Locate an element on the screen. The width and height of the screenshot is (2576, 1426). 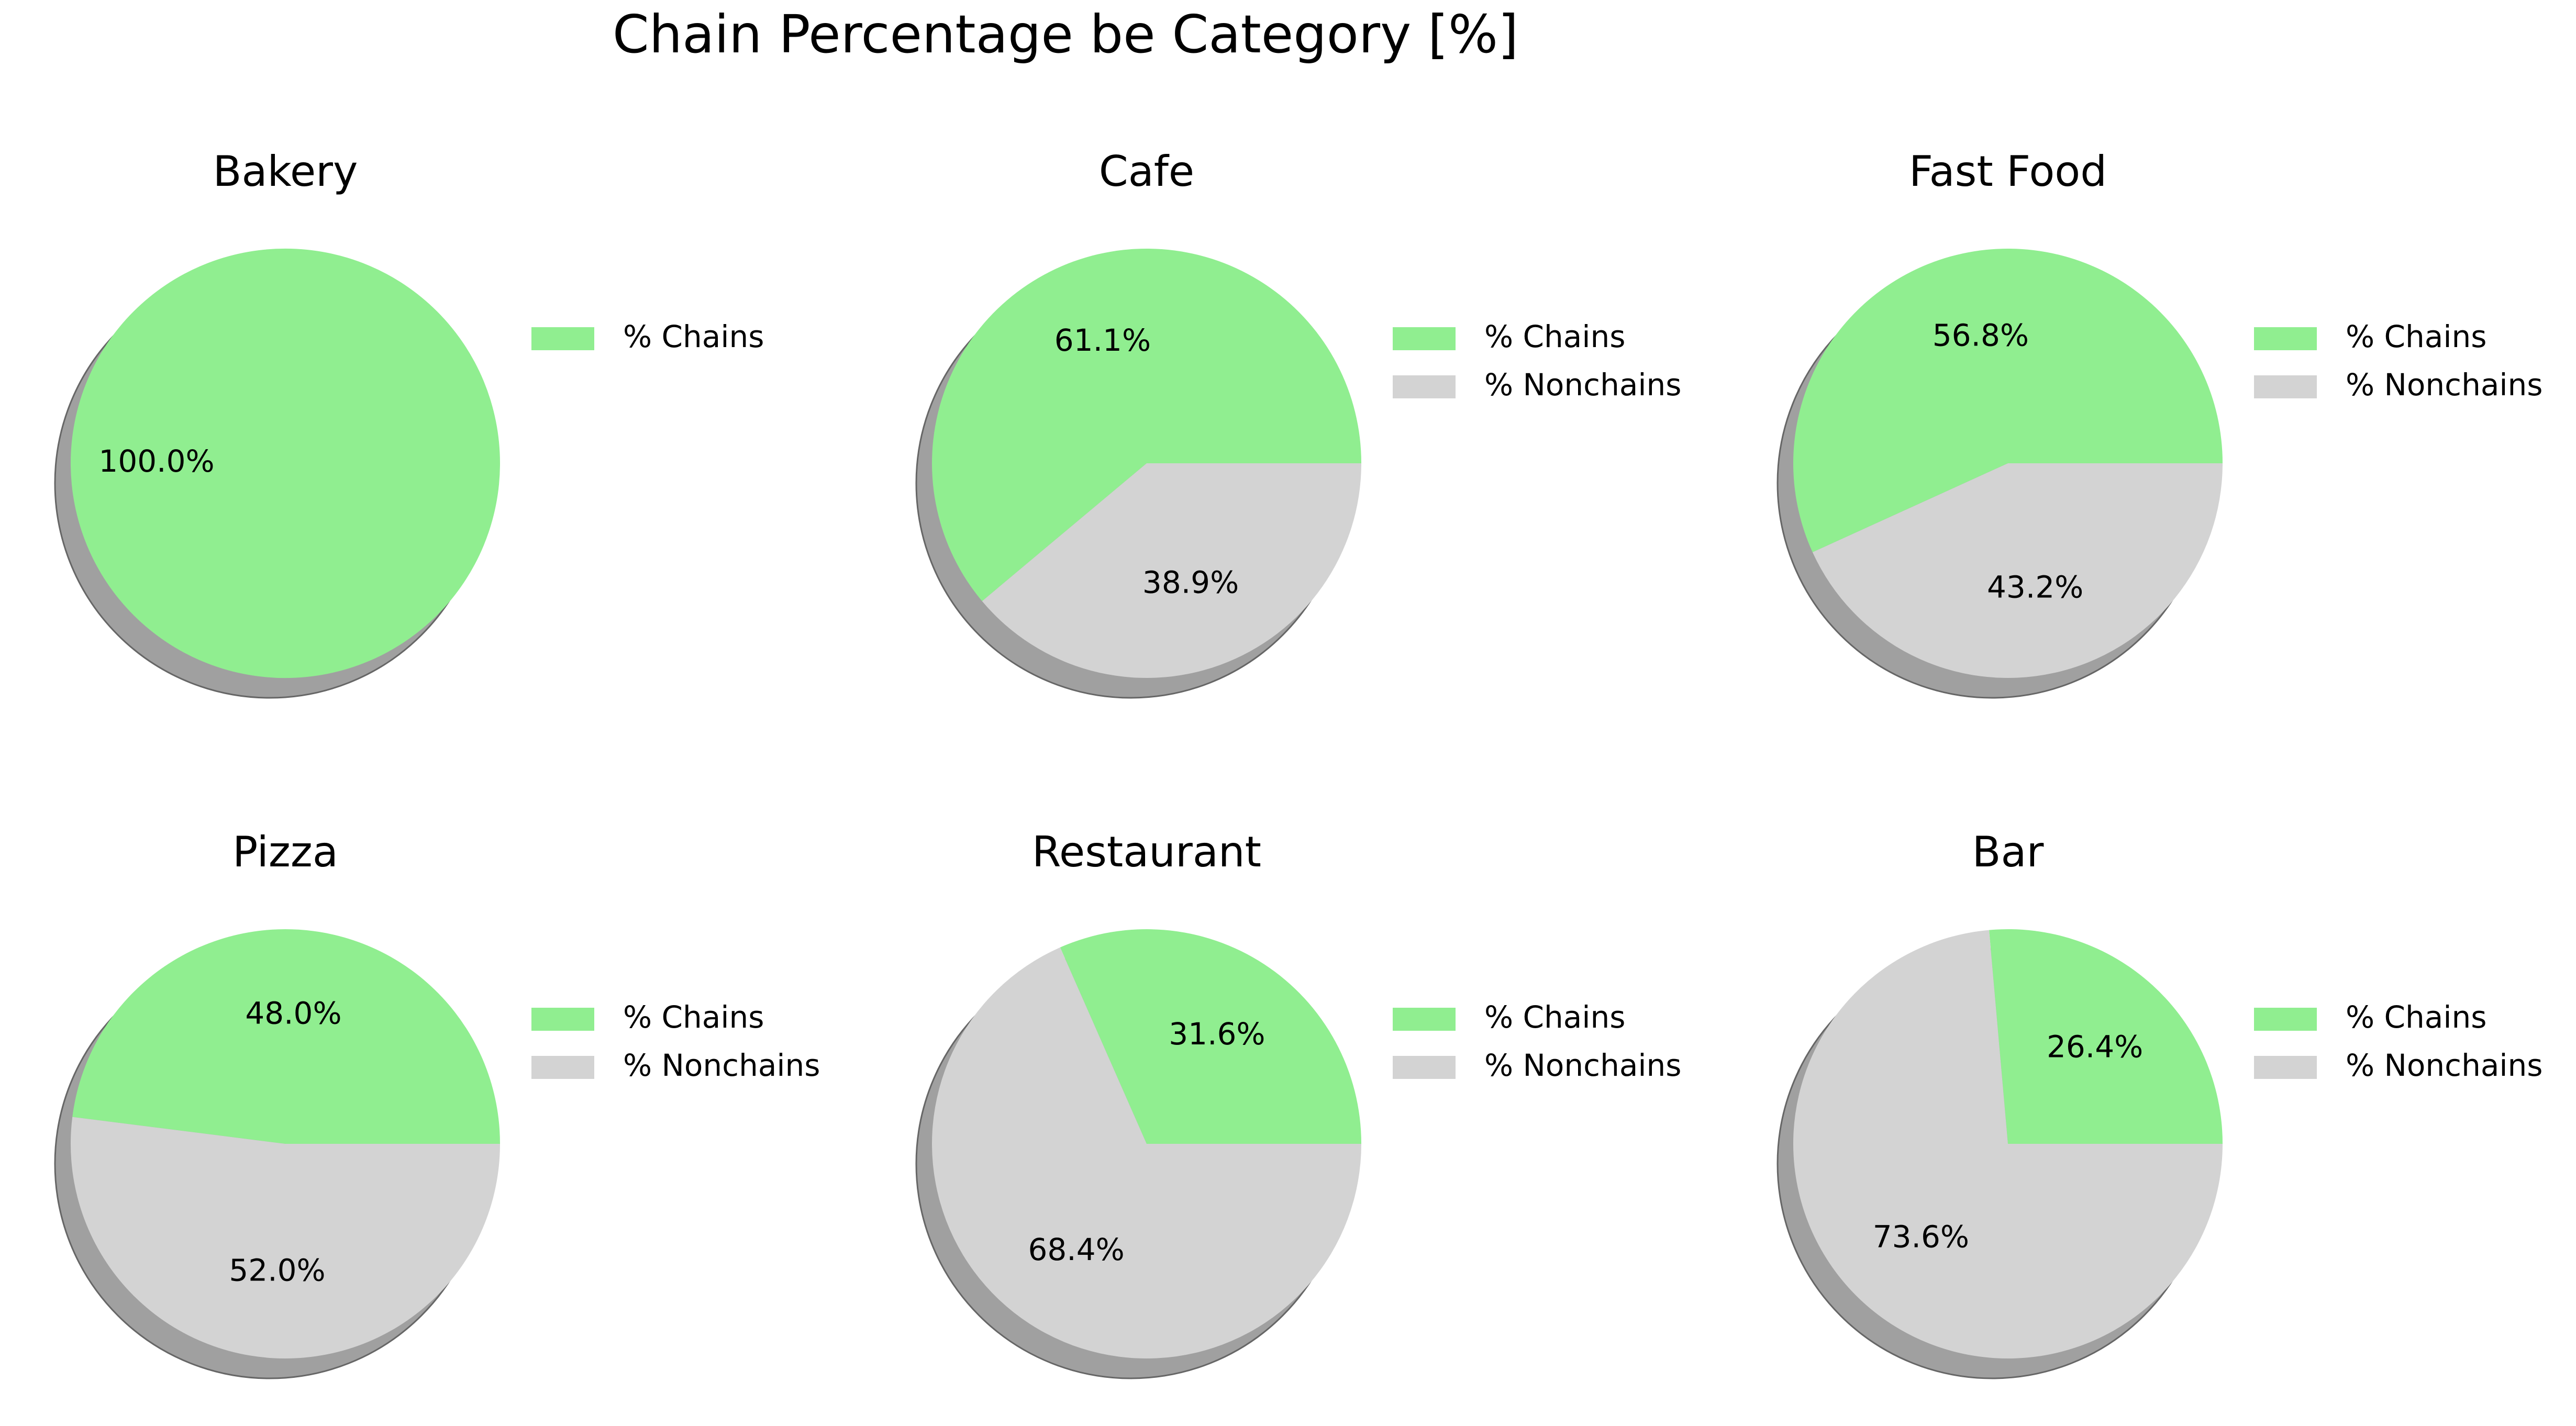
pie-chart-cafe: 61.1% 38.9% Cafe % Chains % Nonchains is located at coordinates (1298, 423).